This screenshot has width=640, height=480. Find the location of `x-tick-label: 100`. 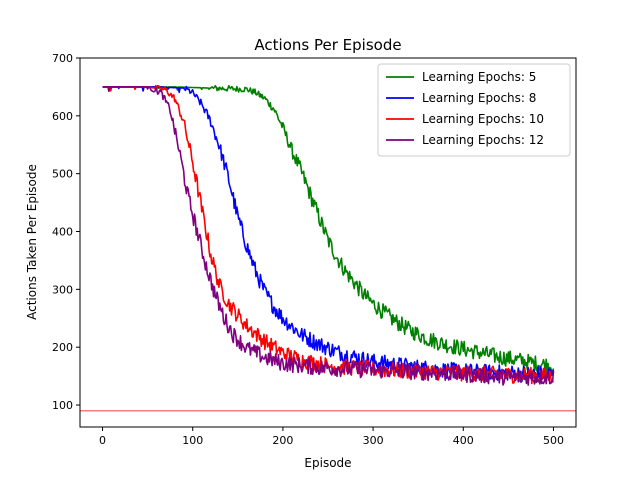

x-tick-label: 100 is located at coordinates (192, 440).